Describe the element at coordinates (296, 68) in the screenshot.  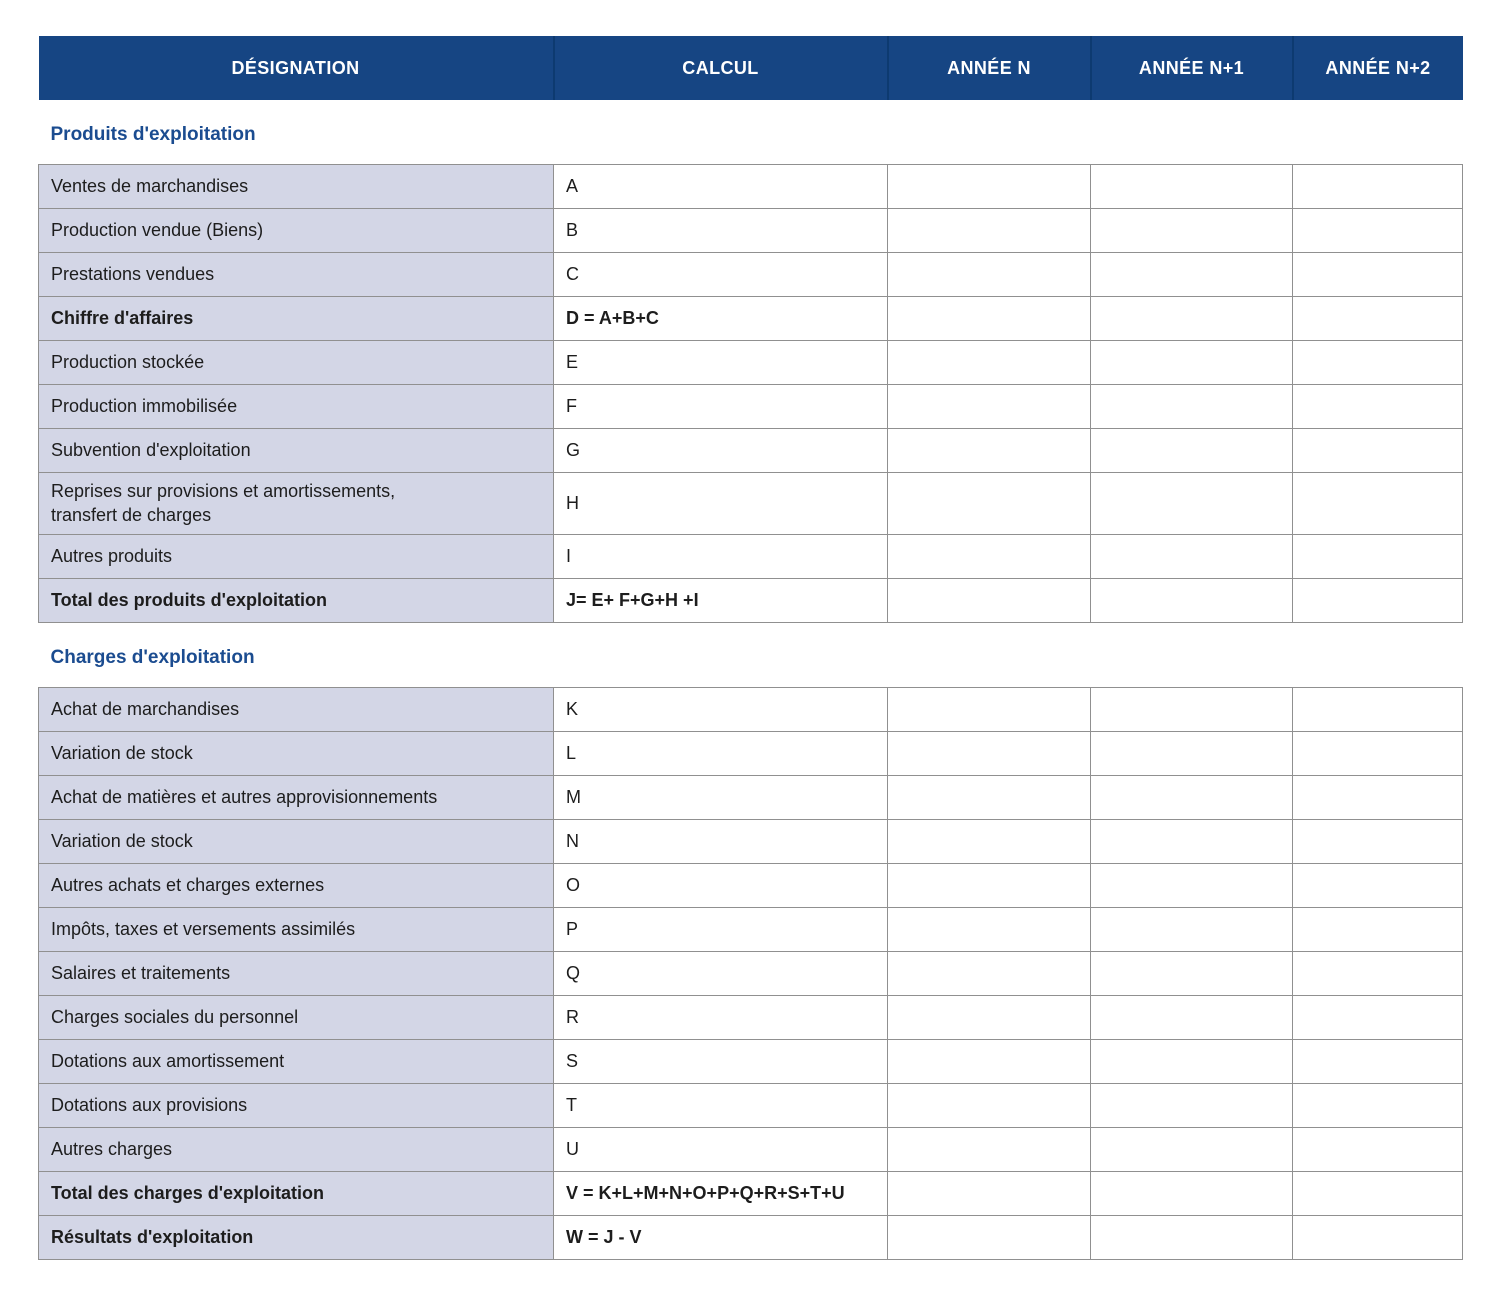
I see `column-header-designation: DÉSIGNATION` at that location.